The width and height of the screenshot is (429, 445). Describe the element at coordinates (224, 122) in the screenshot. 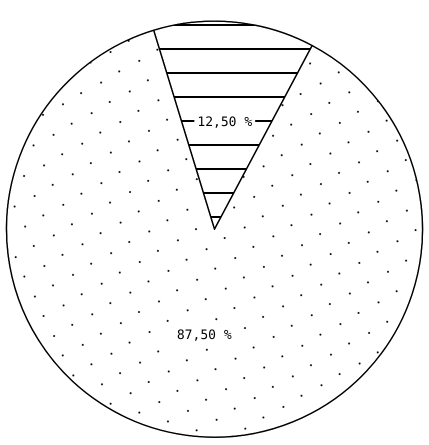

I see `data-label: 12,50 %` at that location.